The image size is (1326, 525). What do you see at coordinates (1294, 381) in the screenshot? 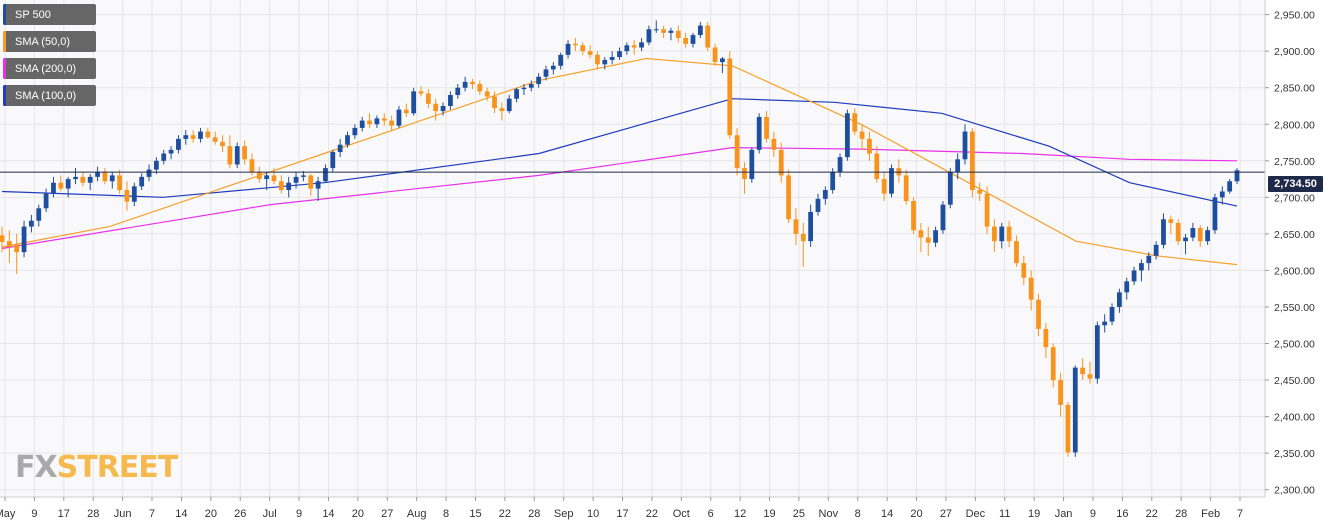
I see `y-tick-label: 2,450.00` at bounding box center [1294, 381].